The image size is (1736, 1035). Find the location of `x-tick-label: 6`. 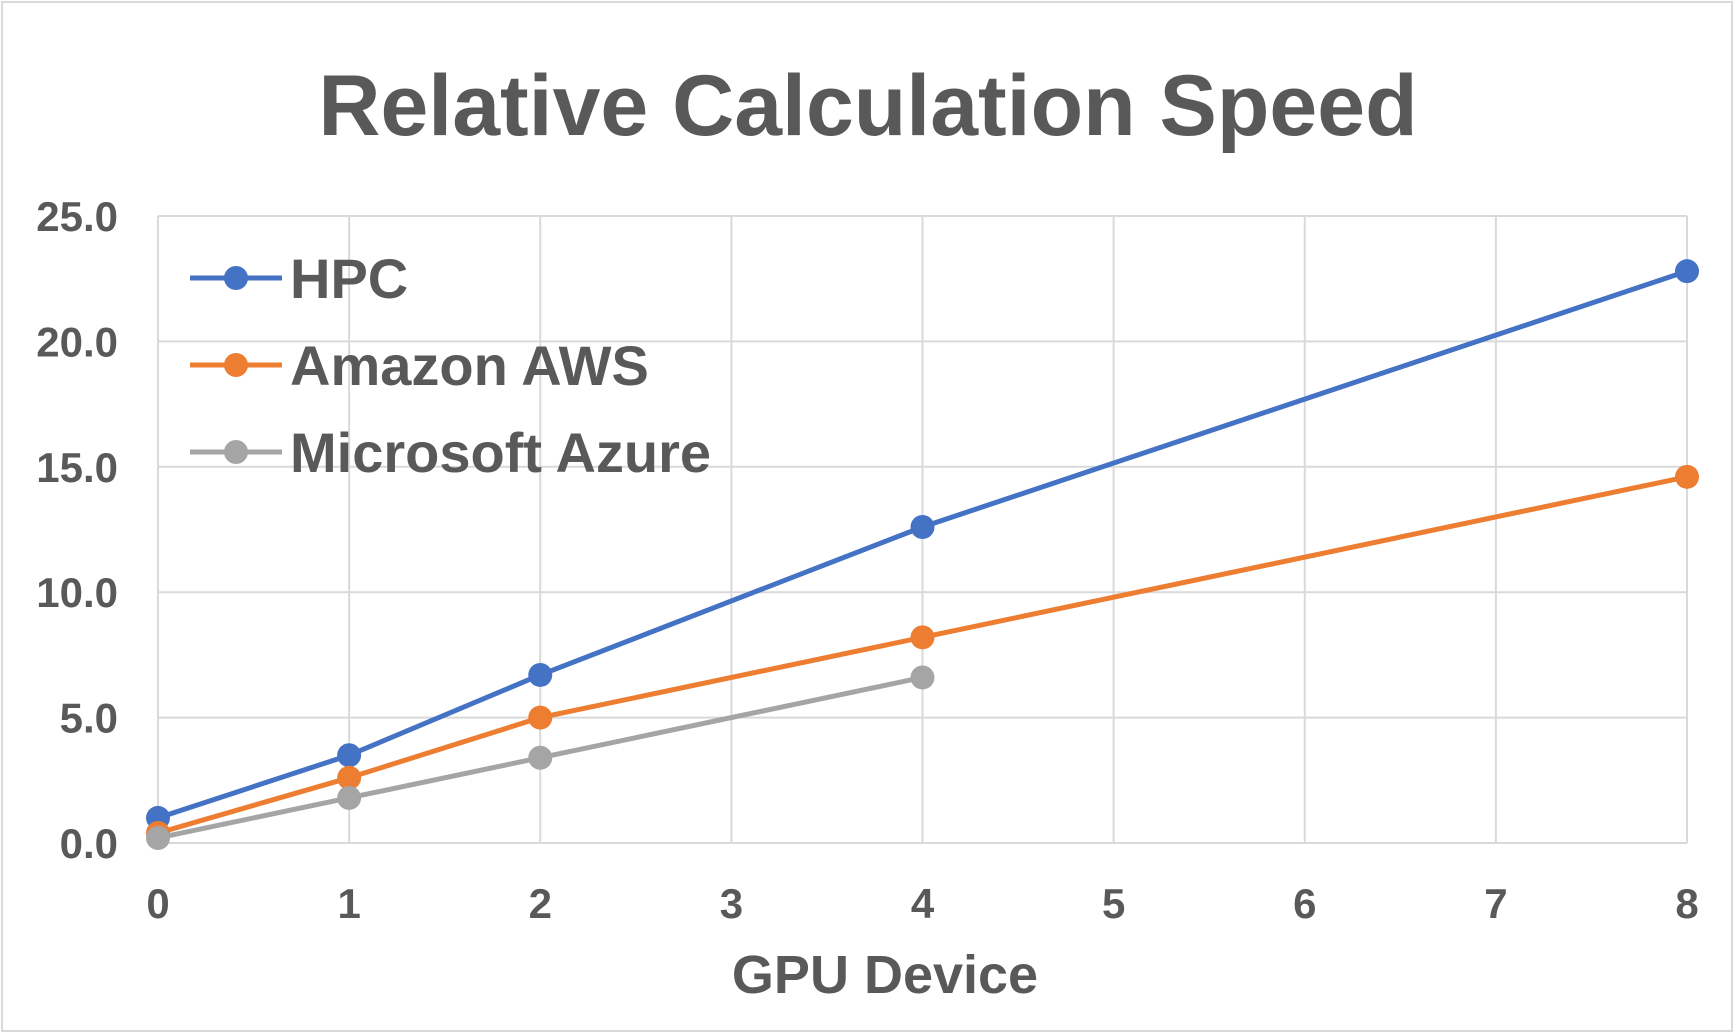

x-tick-label: 6 is located at coordinates (1304, 903).